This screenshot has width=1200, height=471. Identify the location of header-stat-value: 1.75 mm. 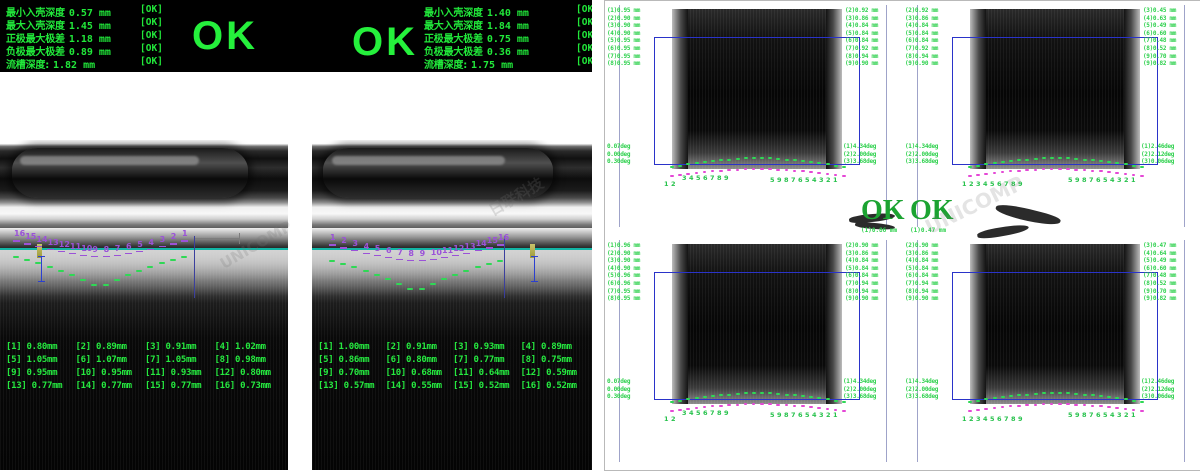
(492, 65).